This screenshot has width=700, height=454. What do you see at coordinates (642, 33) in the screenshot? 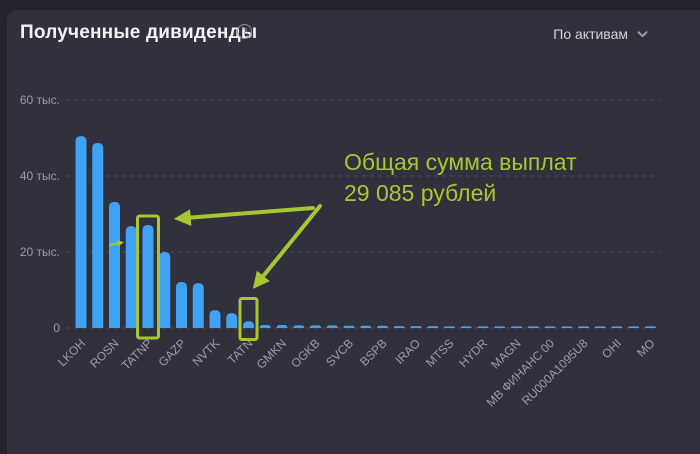
I see `chevron-down-icon` at bounding box center [642, 33].